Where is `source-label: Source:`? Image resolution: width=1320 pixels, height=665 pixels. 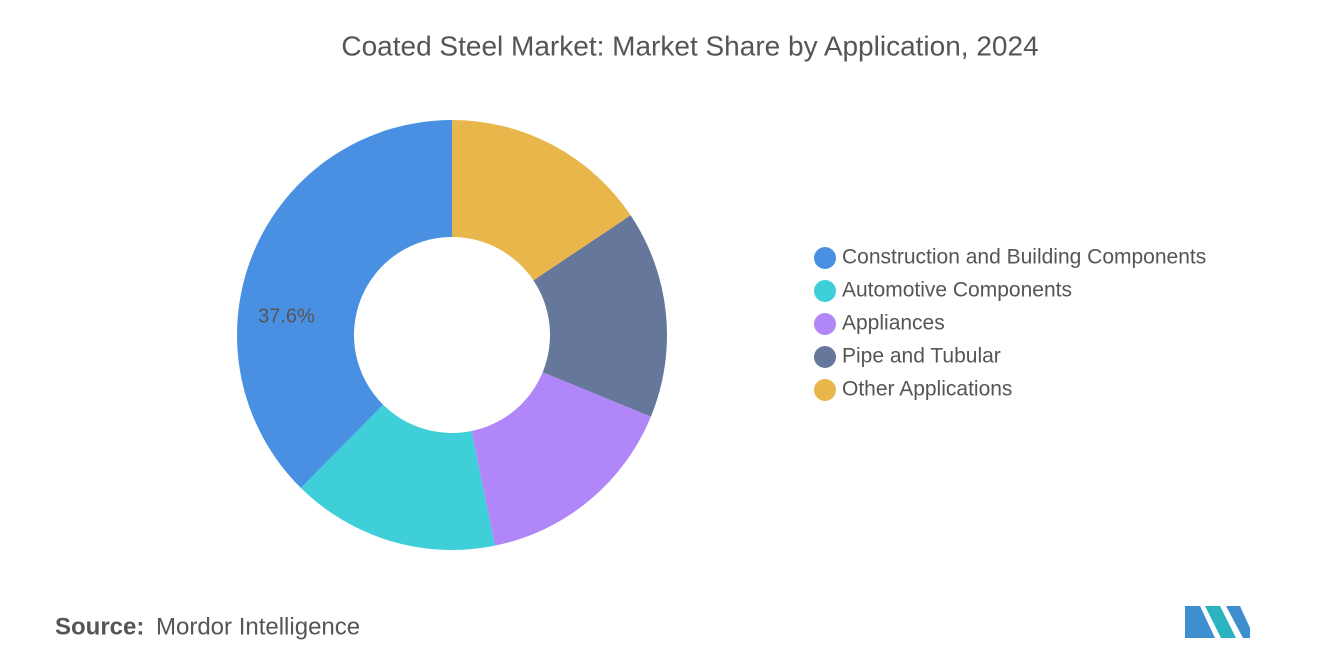 source-label: Source: is located at coordinates (99, 626).